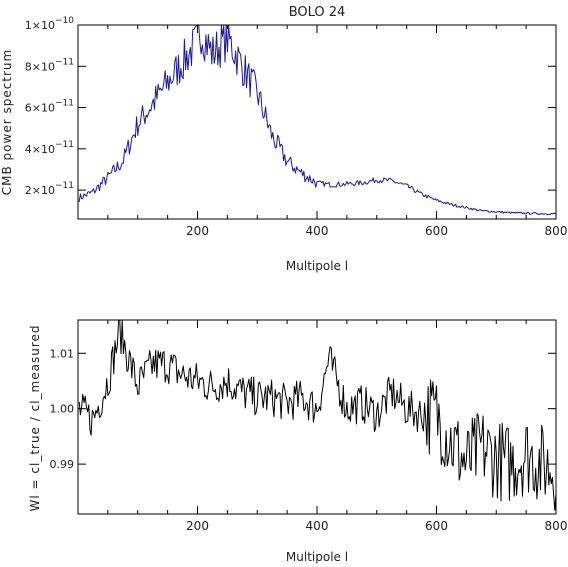 This screenshot has width=568, height=567. What do you see at coordinates (317, 12) in the screenshot?
I see `chart-top-title: BOLO 24` at bounding box center [317, 12].